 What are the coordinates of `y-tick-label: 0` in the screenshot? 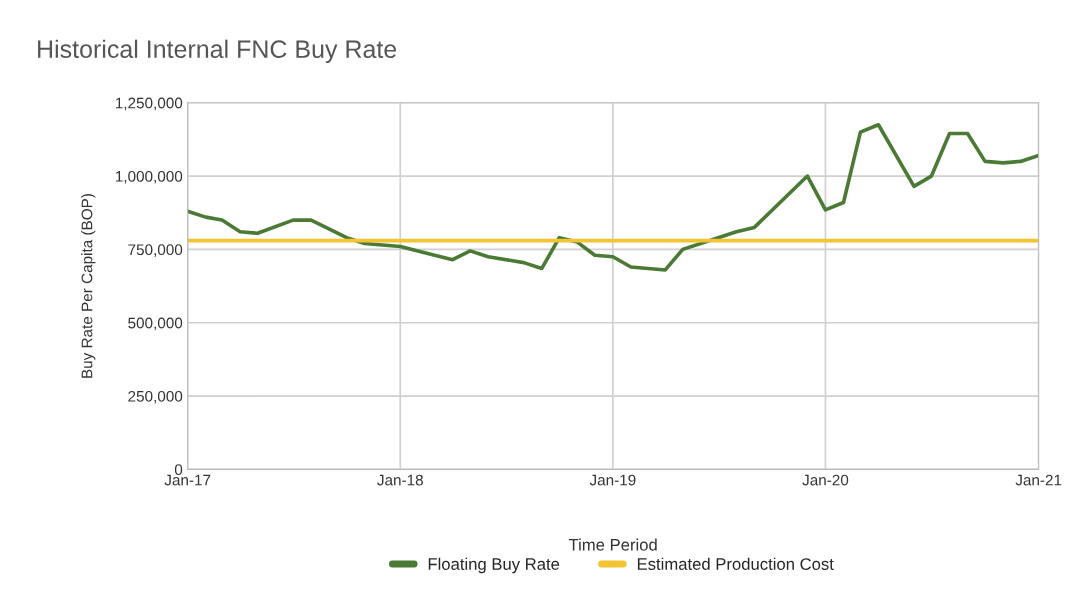 It's located at (178, 470).